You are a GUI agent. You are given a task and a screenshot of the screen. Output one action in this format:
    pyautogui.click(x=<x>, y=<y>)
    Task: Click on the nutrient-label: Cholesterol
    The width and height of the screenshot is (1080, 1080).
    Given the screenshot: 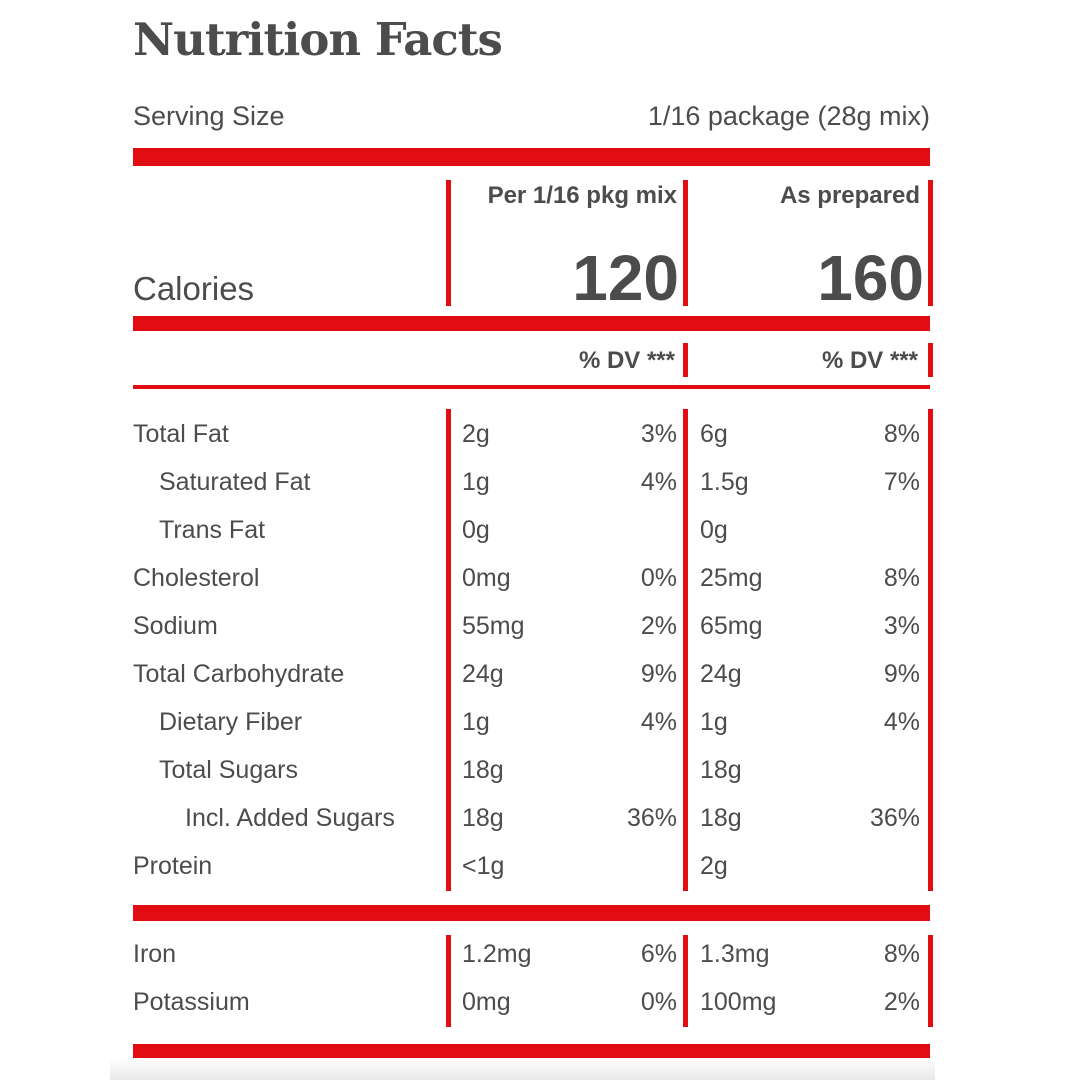 What is the action you would take?
    pyautogui.click(x=196, y=578)
    